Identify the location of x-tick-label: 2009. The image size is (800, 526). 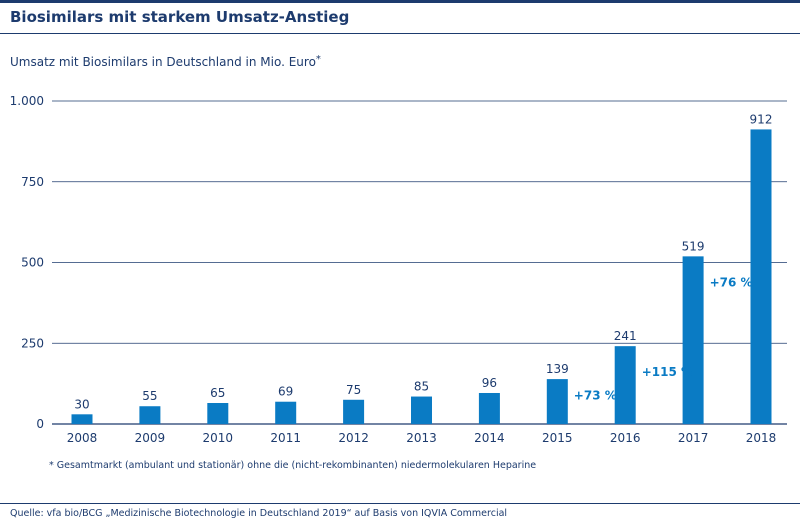
(150, 438).